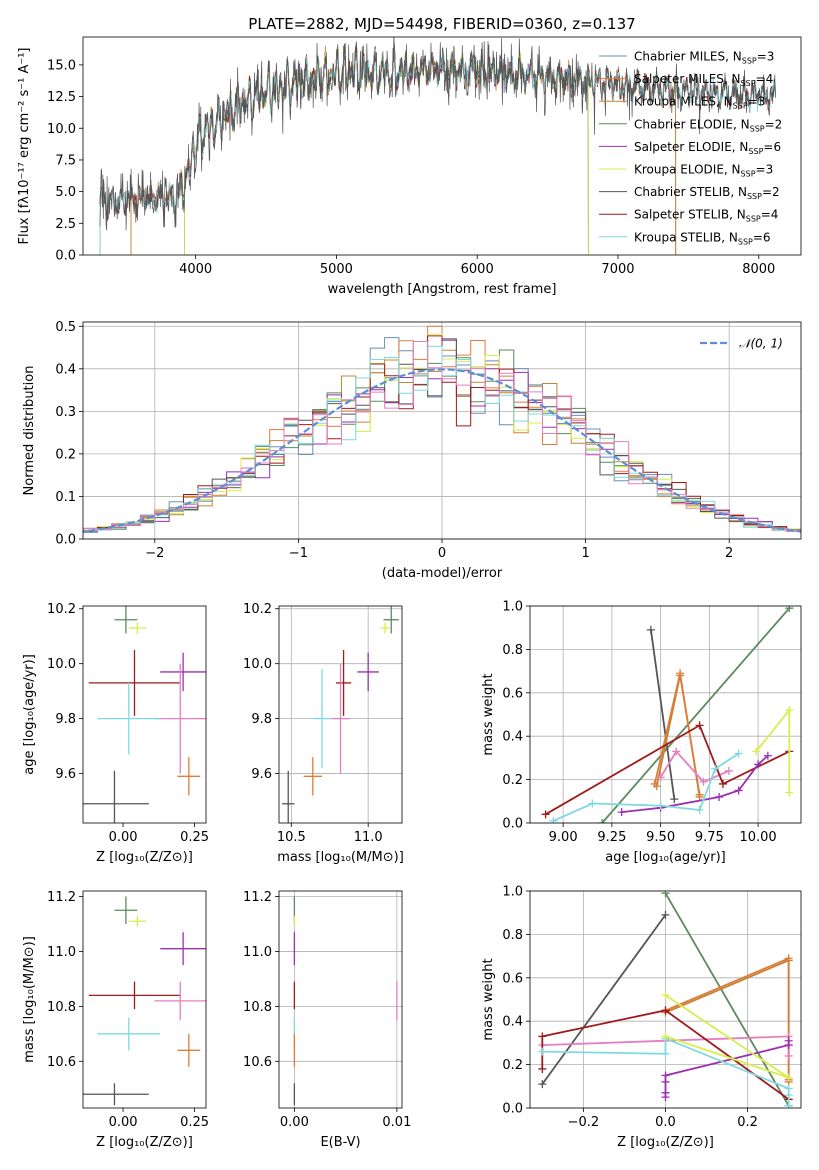  I want to click on x-tick-label: 0.0, so click(665, 1122).